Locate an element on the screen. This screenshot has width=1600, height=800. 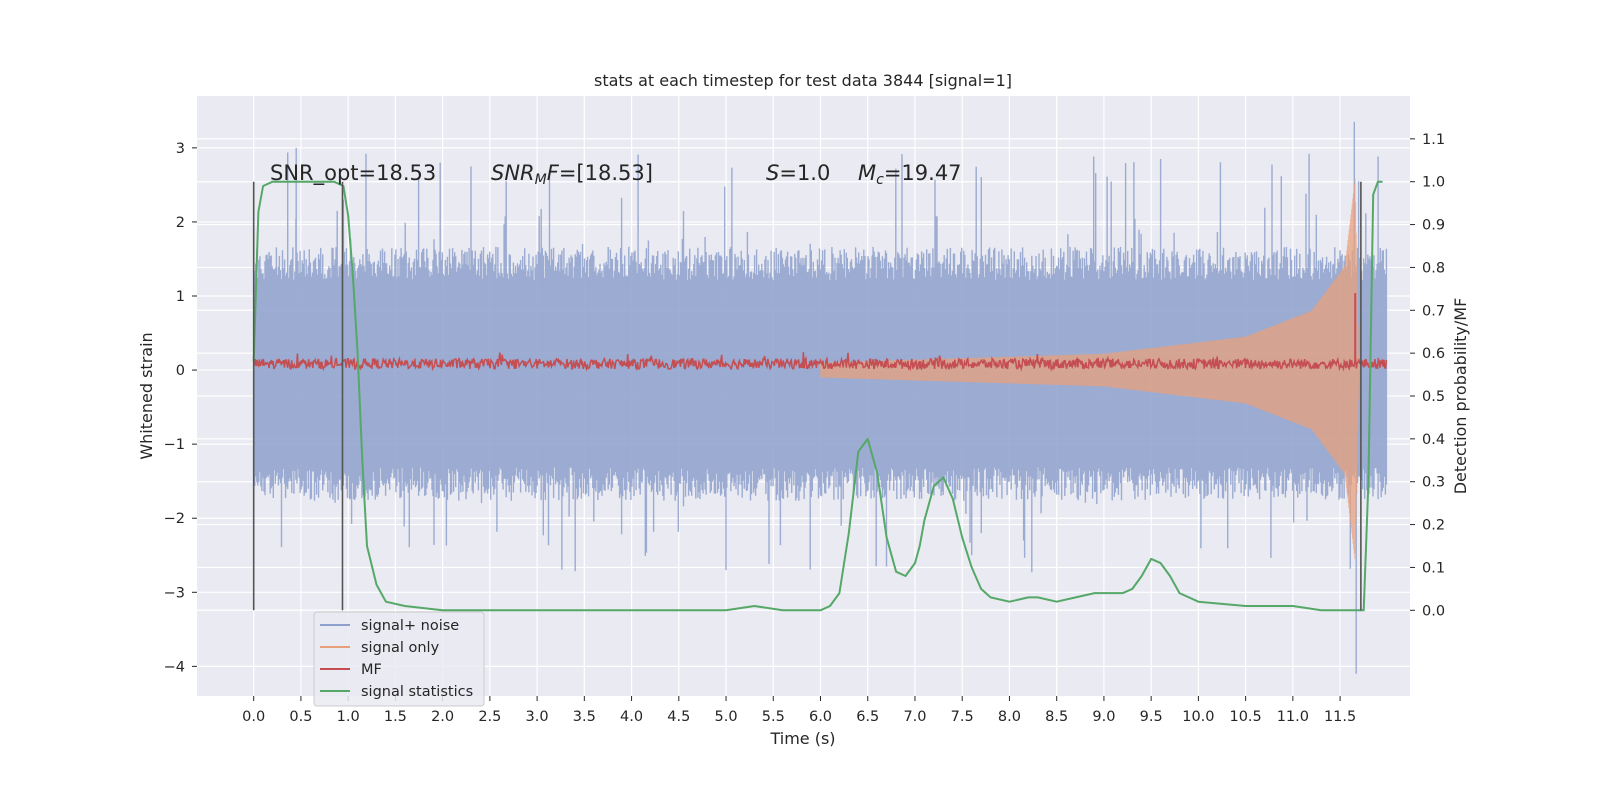
x-tick-label-1: 0.5 is located at coordinates (300, 717).